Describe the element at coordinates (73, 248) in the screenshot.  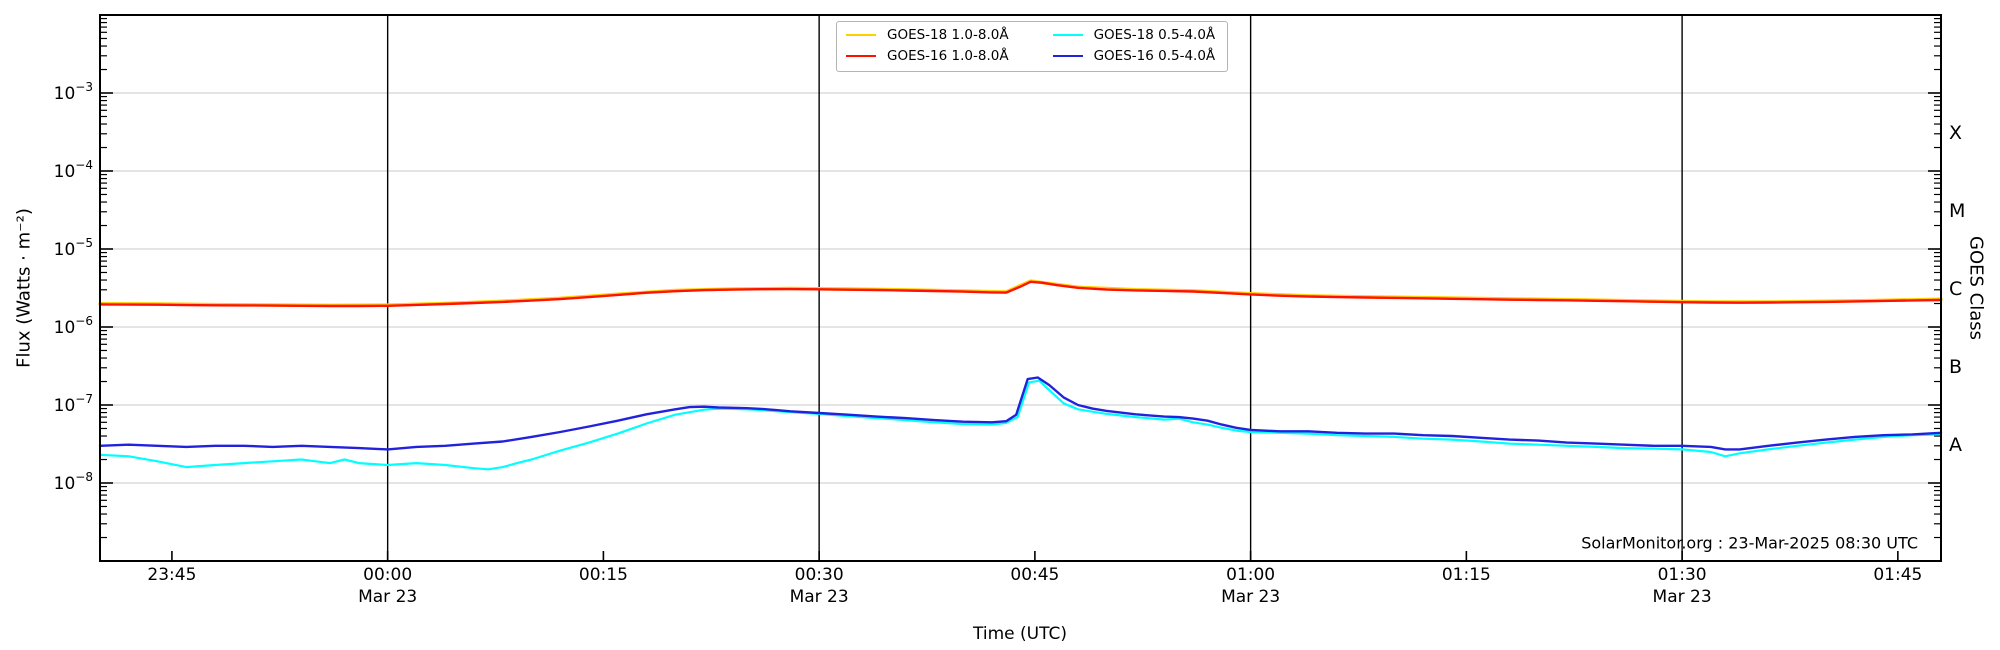
I see `y-tick-label: 10⁻⁵` at that location.